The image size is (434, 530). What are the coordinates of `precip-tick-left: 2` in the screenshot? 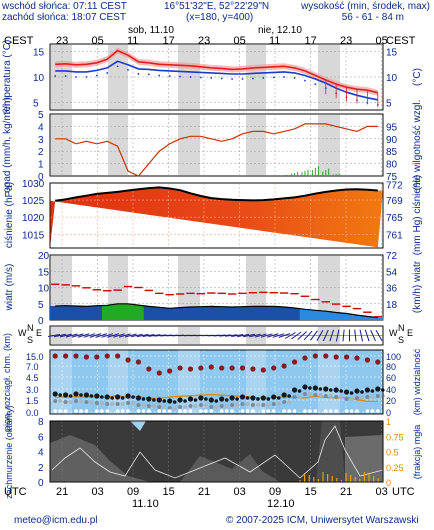 It's located at (41, 152).